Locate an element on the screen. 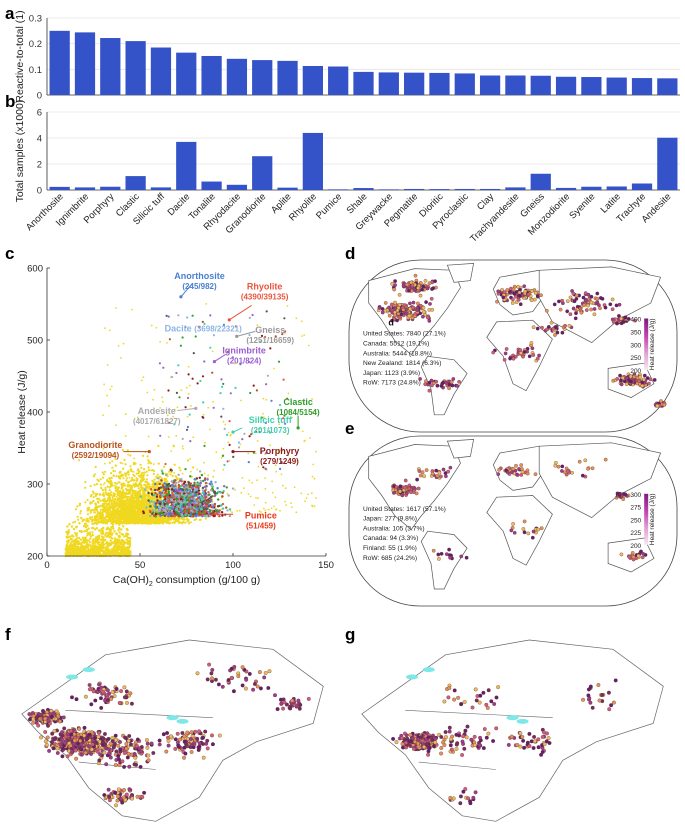  bar-ignimbrite is located at coordinates (85, 188).